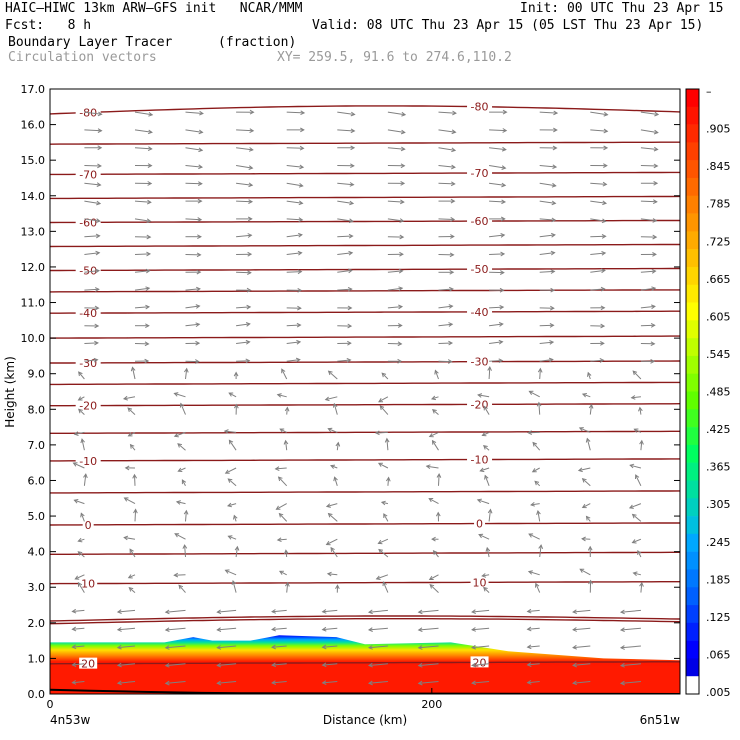 This screenshot has height=740, width=740. Describe the element at coordinates (709, 91) in the screenshot. I see `colorbar-label: –` at that location.